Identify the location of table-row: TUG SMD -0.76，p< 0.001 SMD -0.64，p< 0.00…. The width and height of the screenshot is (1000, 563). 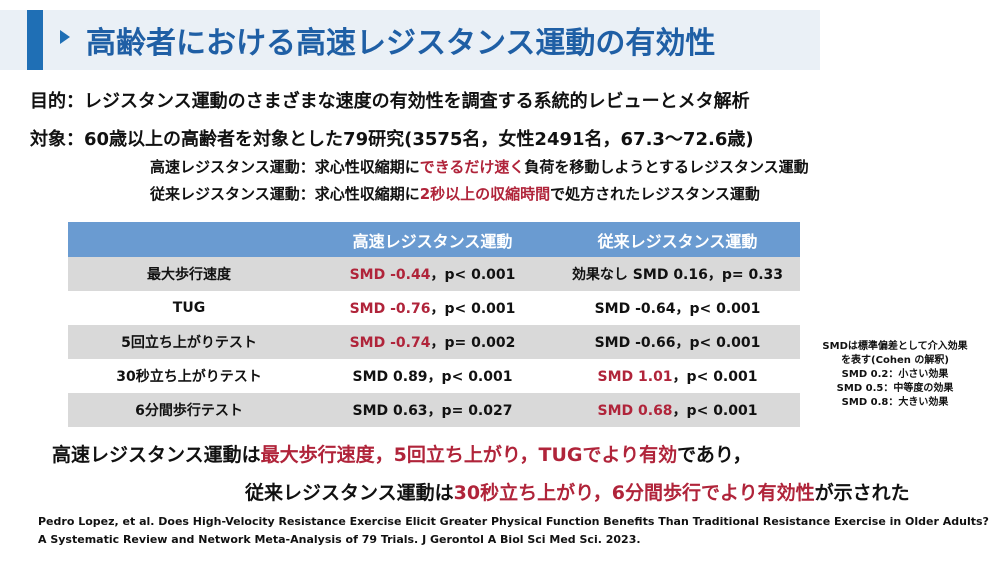
(434, 308).